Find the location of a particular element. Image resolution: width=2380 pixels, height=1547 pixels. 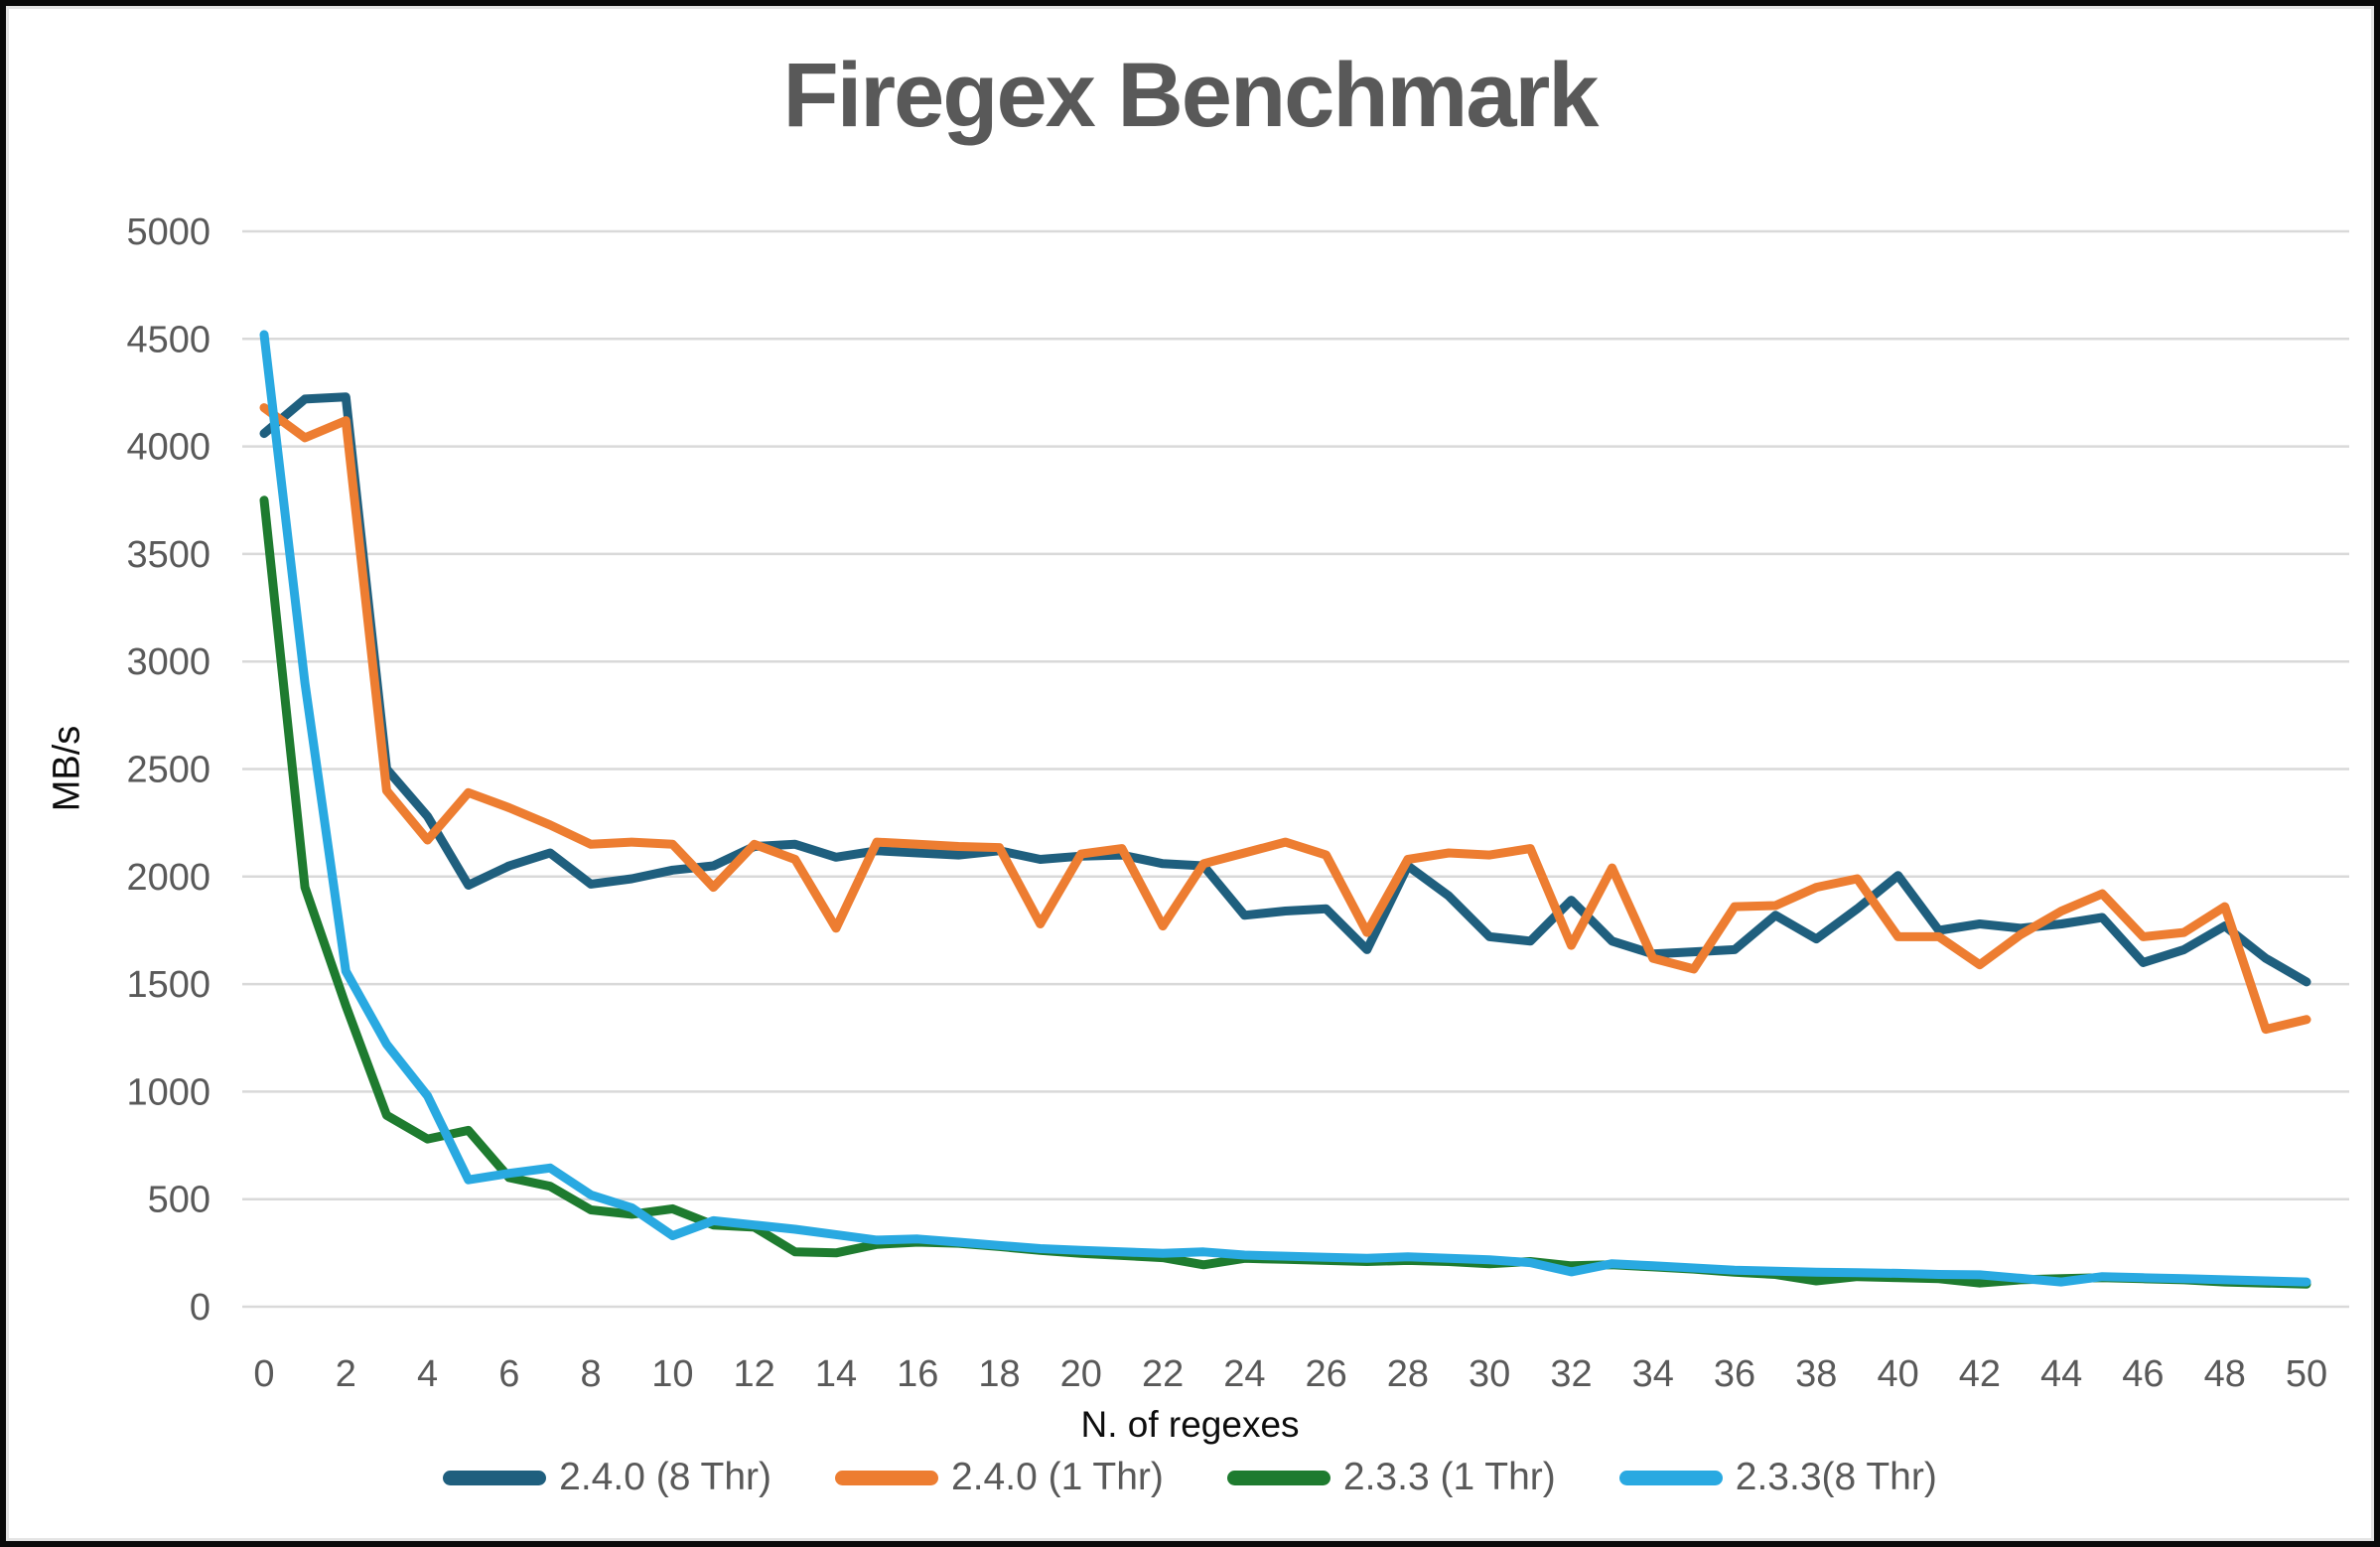

legend-item-233-8thr: 2.3.3(8 Thr) is located at coordinates (1777, 1477).